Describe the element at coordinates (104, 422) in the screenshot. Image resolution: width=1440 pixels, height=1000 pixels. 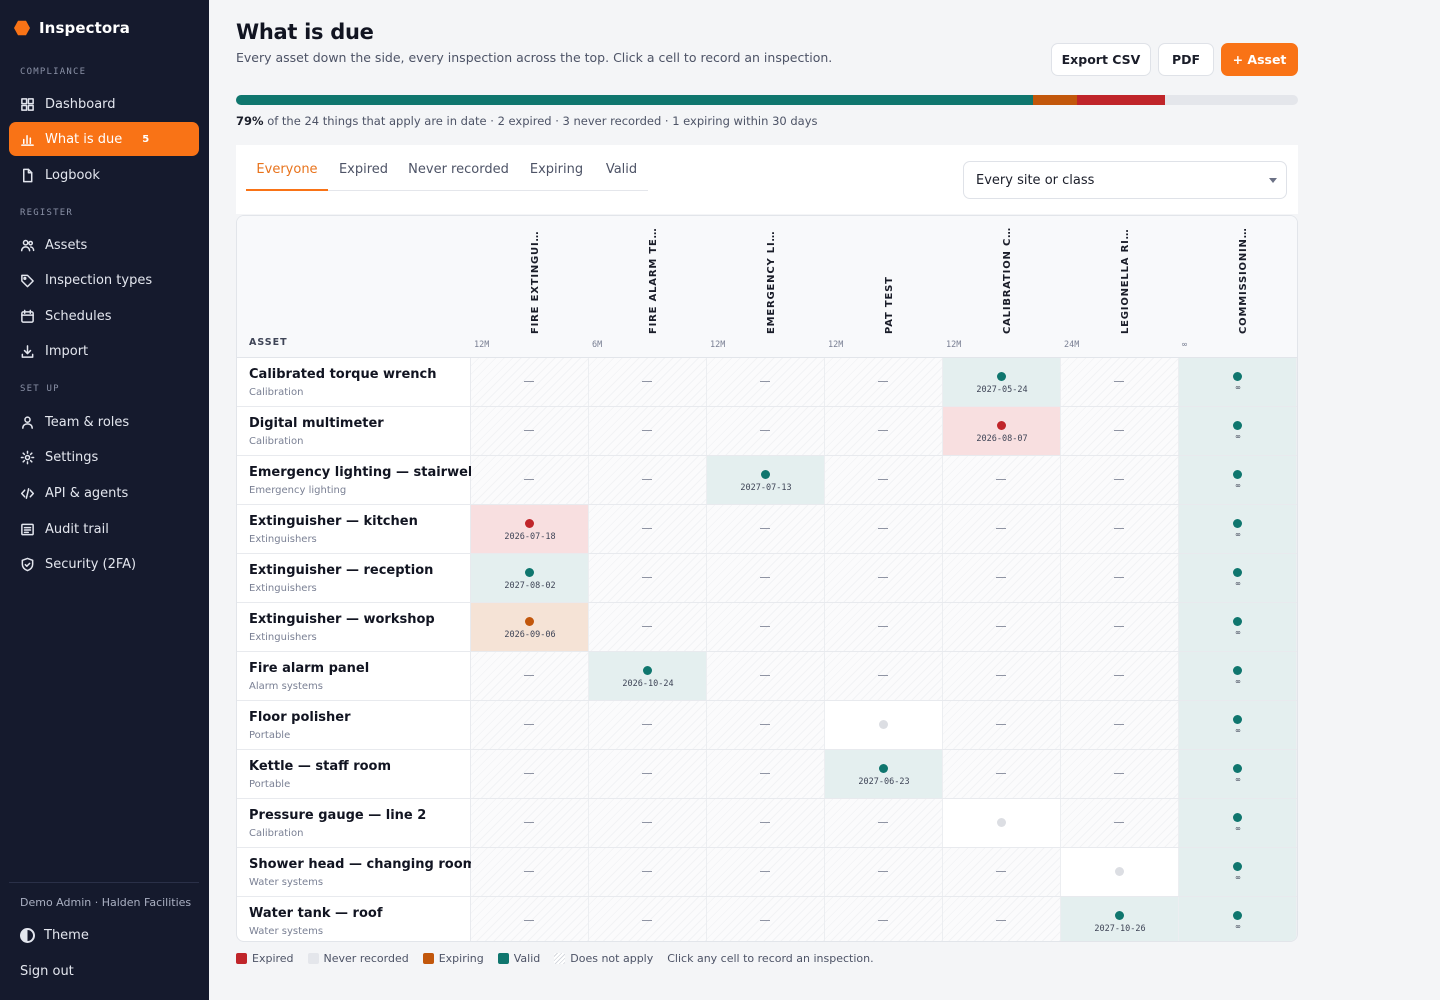
I see `sidebar-item-team-roles: Team & roles` at that location.